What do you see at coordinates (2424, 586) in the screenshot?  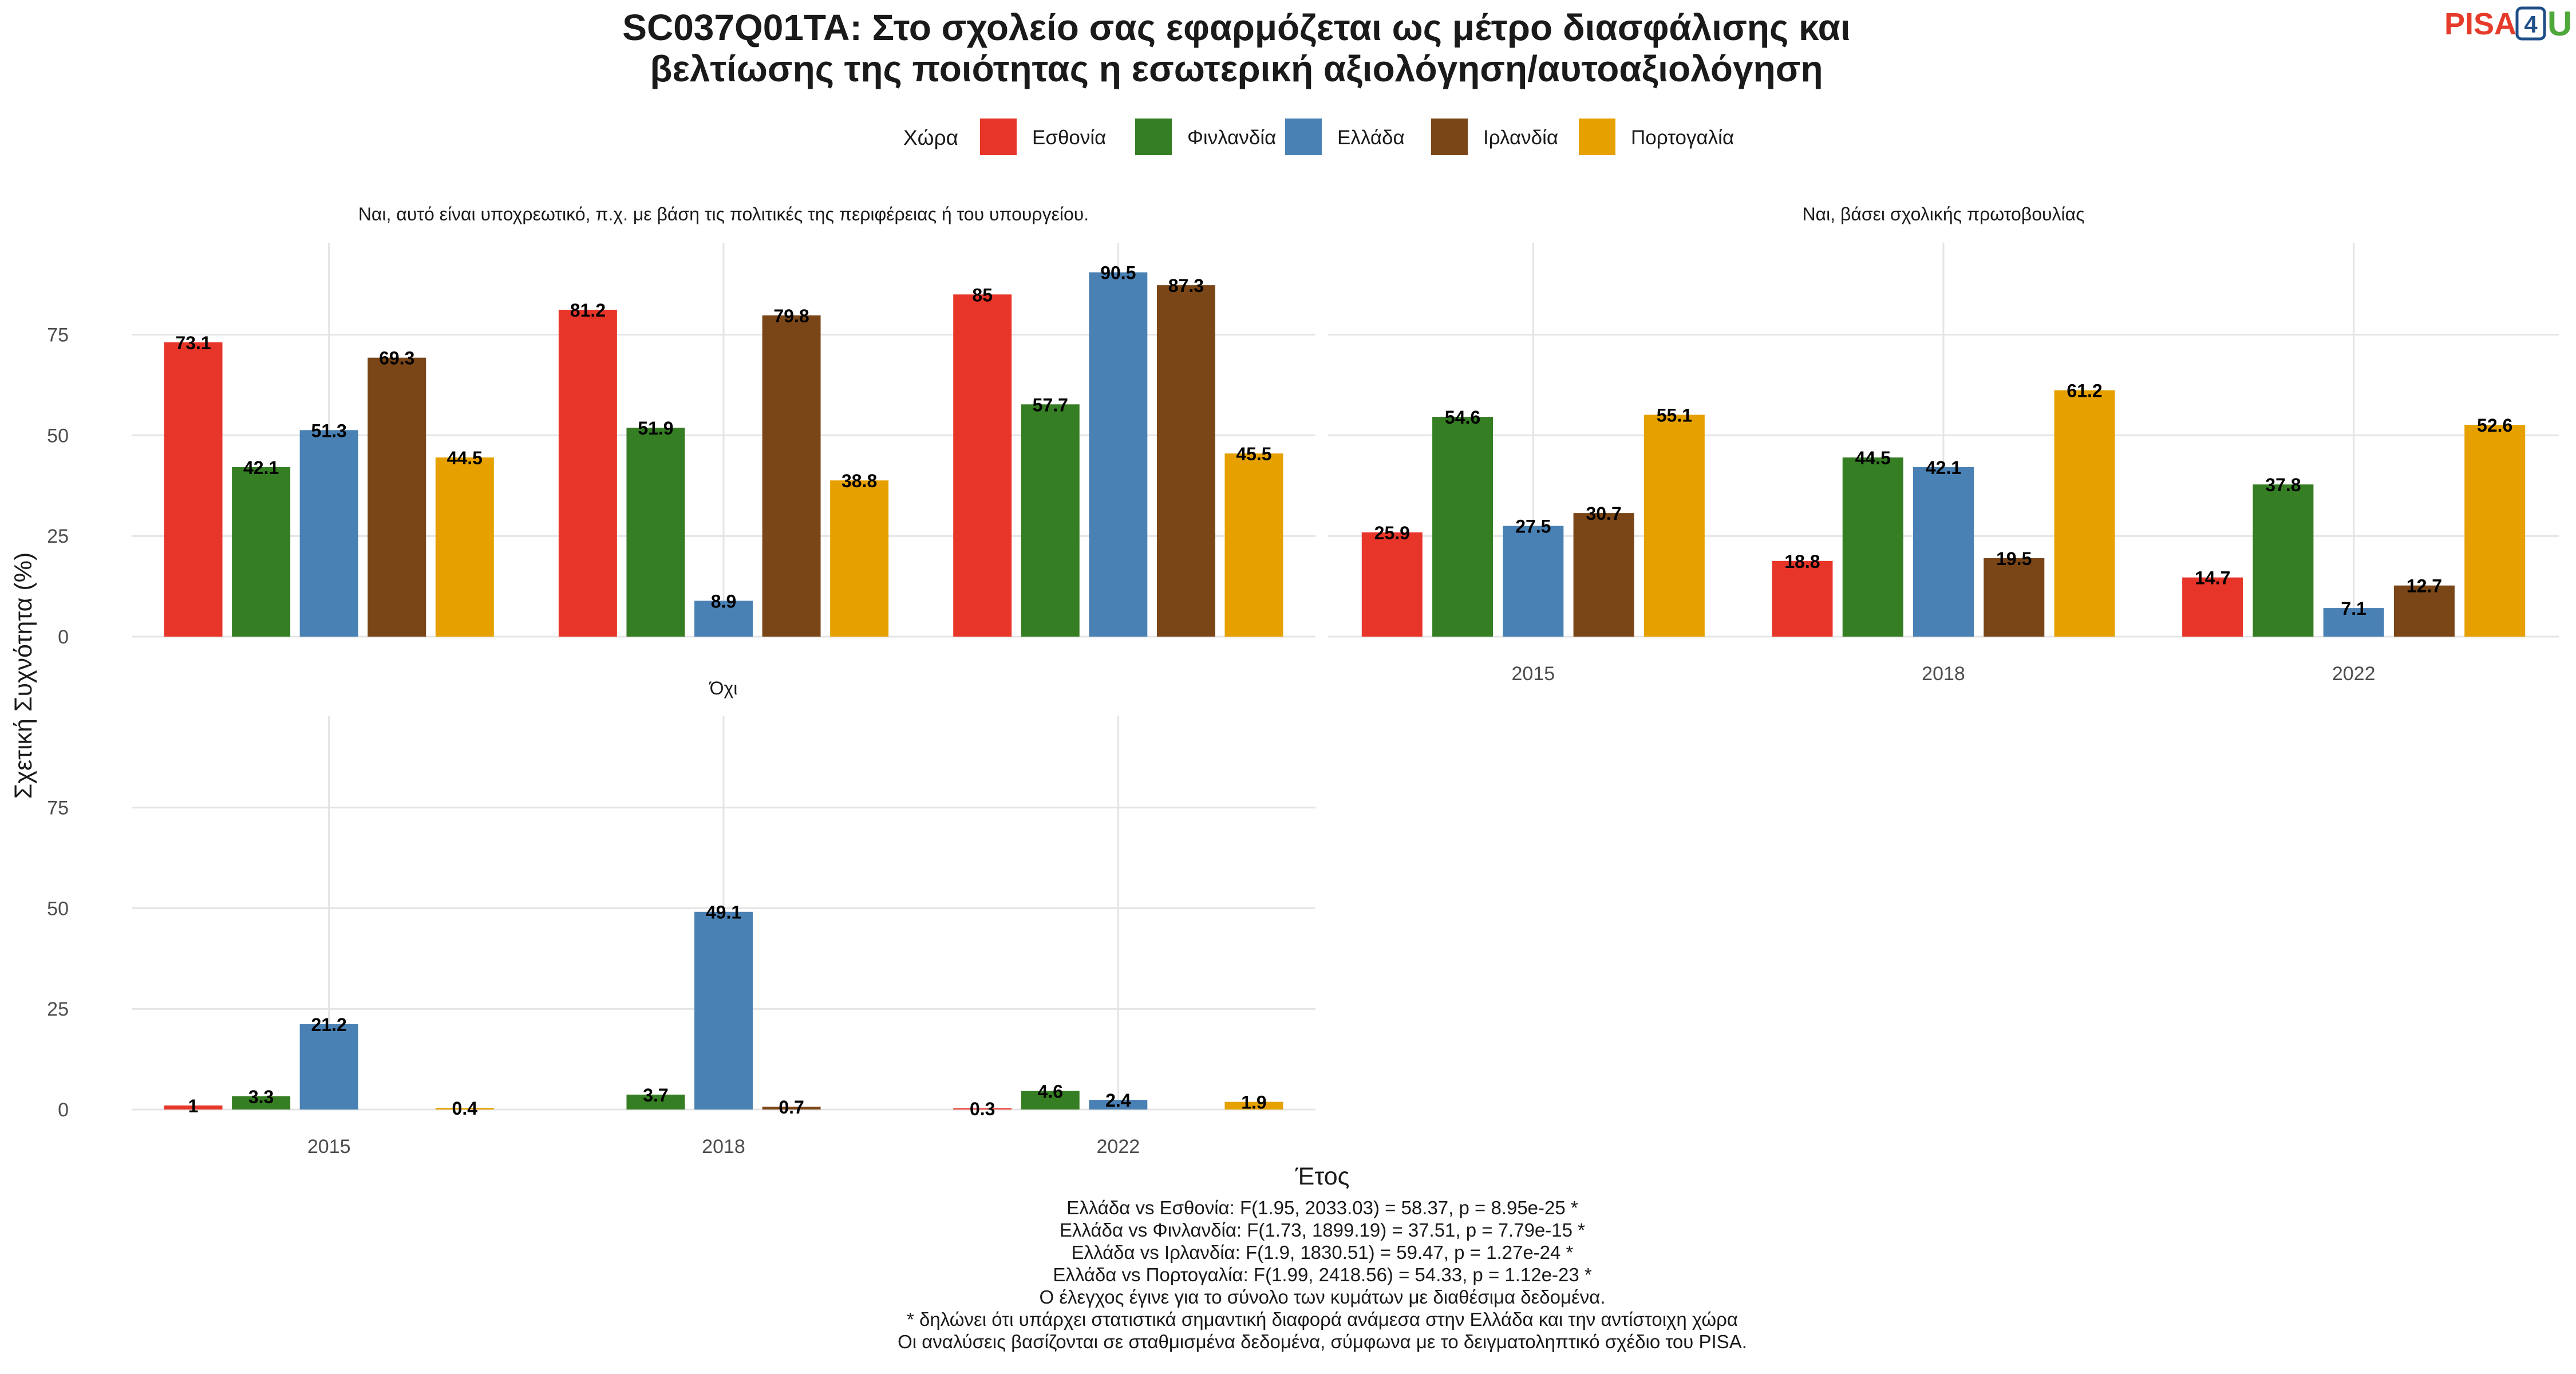 I see `data-label: 12.7` at bounding box center [2424, 586].